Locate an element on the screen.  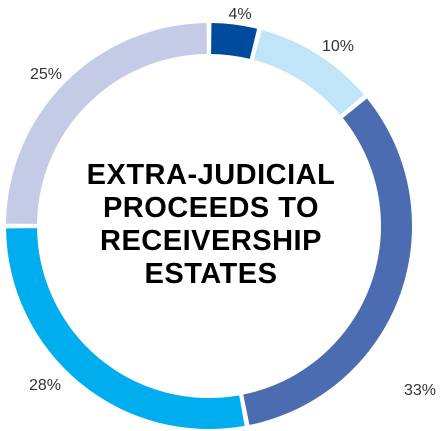
chart-title: RECEIVERSHIP is located at coordinates (211, 241).